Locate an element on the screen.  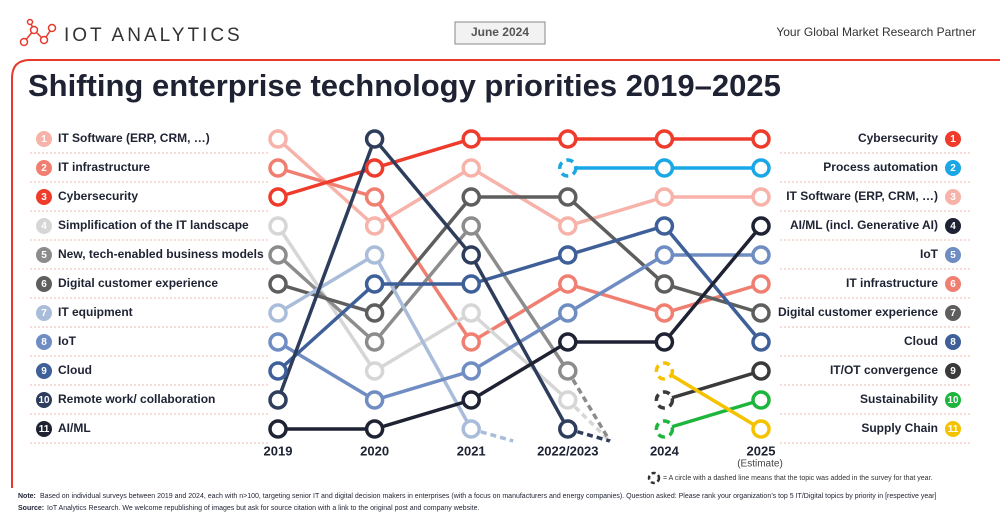
right-badge-number: 3 is located at coordinates (953, 197).